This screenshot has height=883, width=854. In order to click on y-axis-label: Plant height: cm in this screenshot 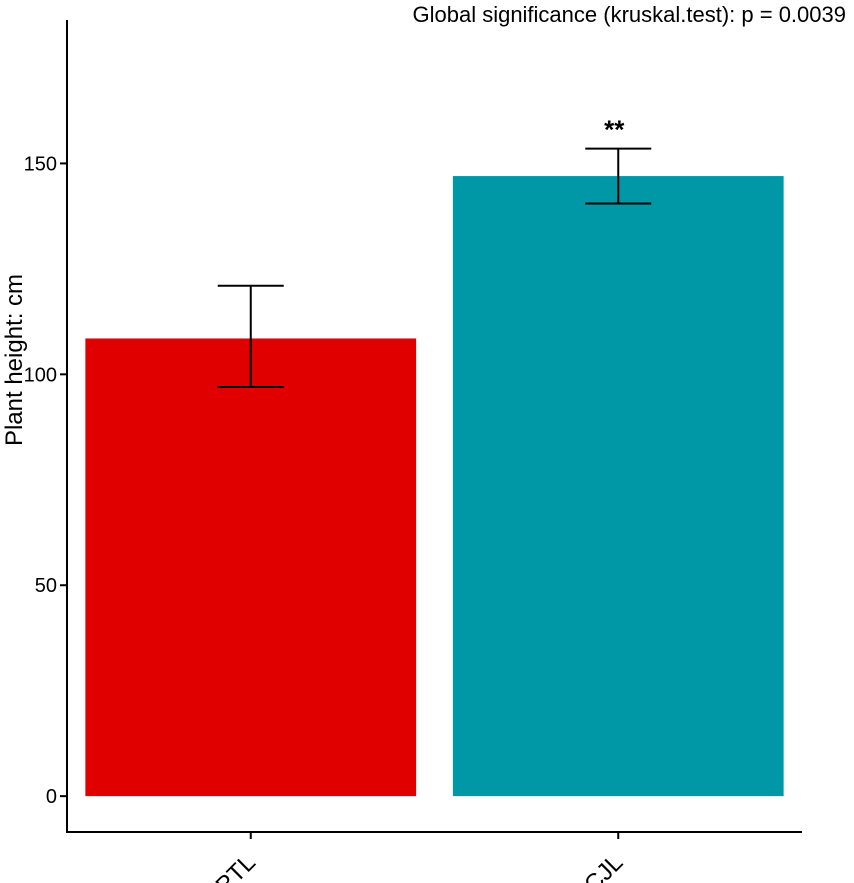, I will do `click(14, 360)`.